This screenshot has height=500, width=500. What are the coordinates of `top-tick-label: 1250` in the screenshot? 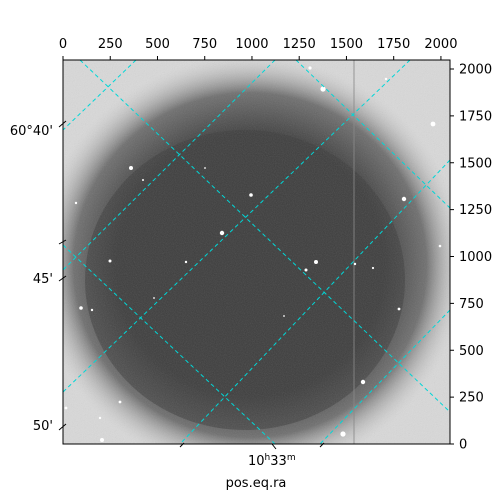 It's located at (299, 44).